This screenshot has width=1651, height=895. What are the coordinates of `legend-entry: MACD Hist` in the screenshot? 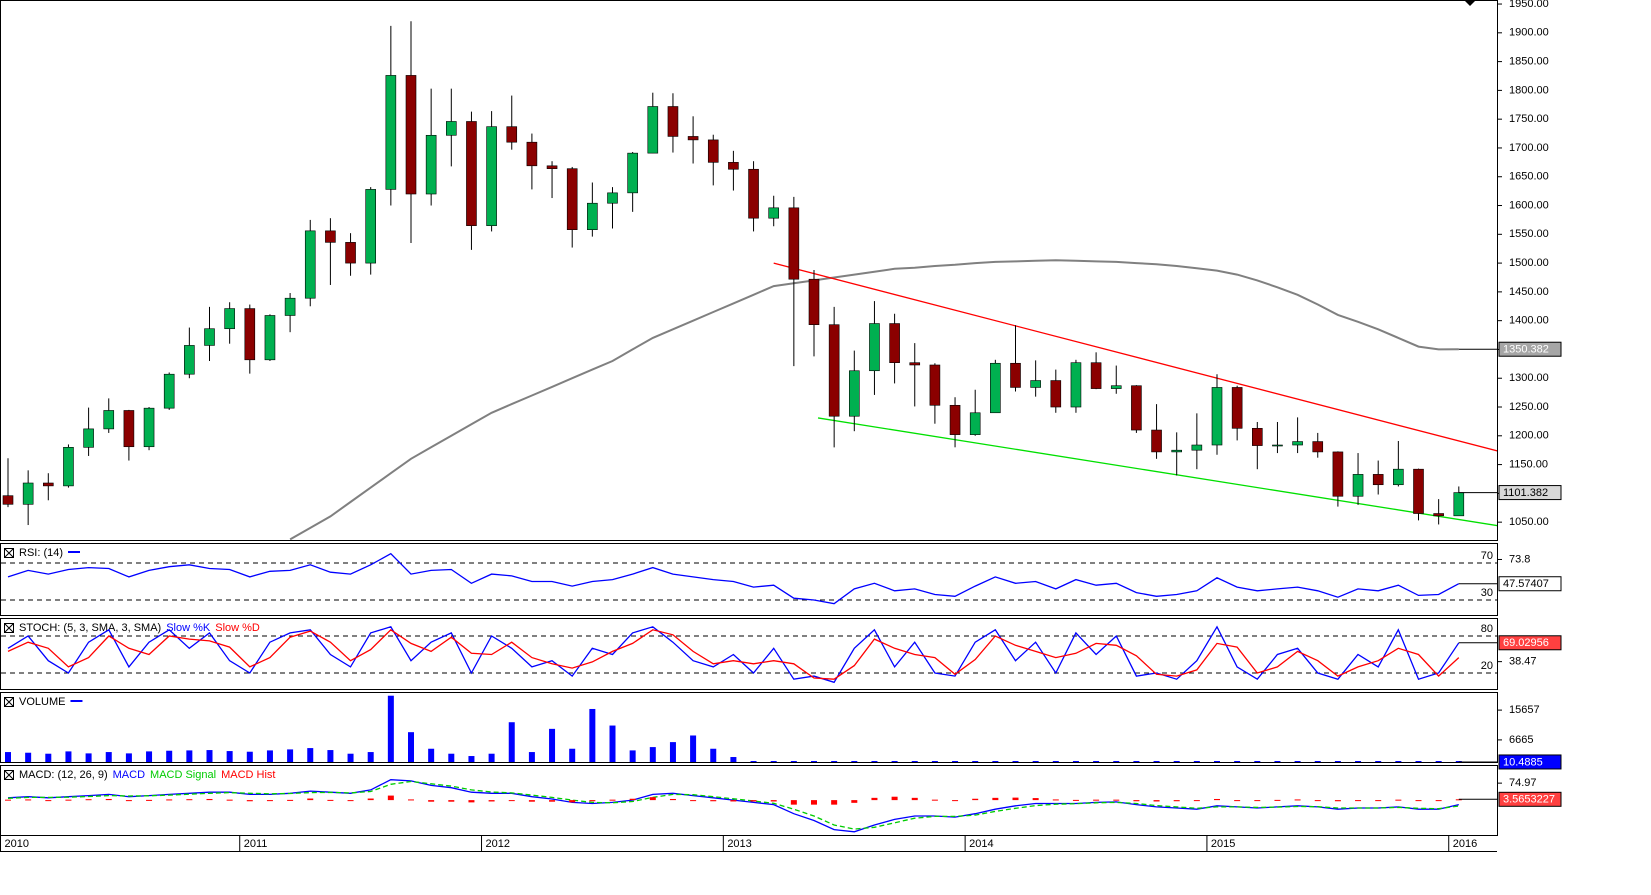 It's located at (248, 775).